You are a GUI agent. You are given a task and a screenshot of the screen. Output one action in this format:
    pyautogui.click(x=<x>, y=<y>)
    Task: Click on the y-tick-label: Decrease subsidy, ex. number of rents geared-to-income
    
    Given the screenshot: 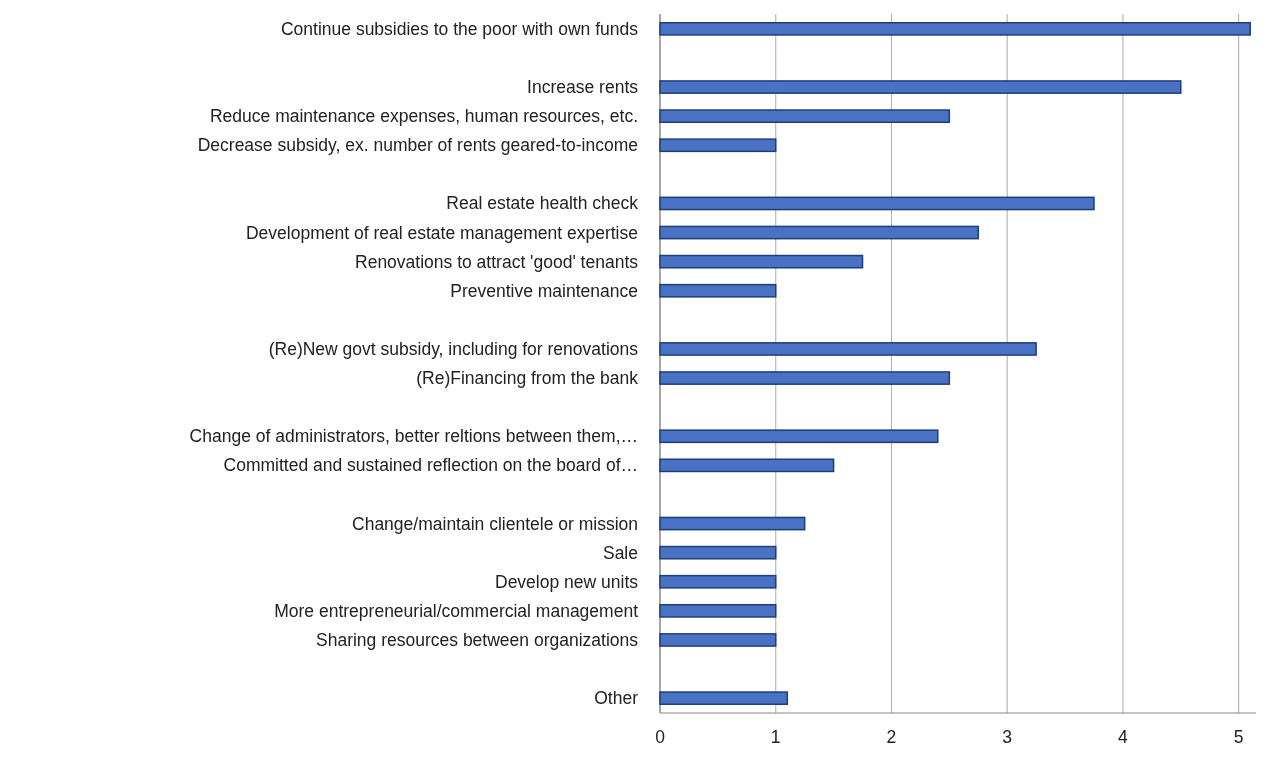 What is the action you would take?
    pyautogui.click(x=417, y=145)
    